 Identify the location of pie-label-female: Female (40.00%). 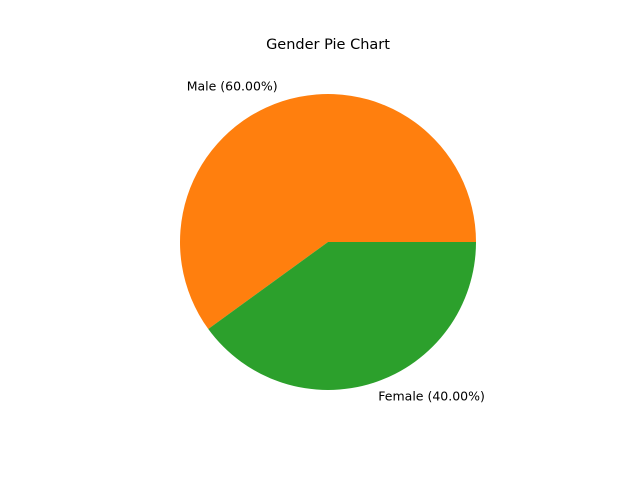
(431, 395).